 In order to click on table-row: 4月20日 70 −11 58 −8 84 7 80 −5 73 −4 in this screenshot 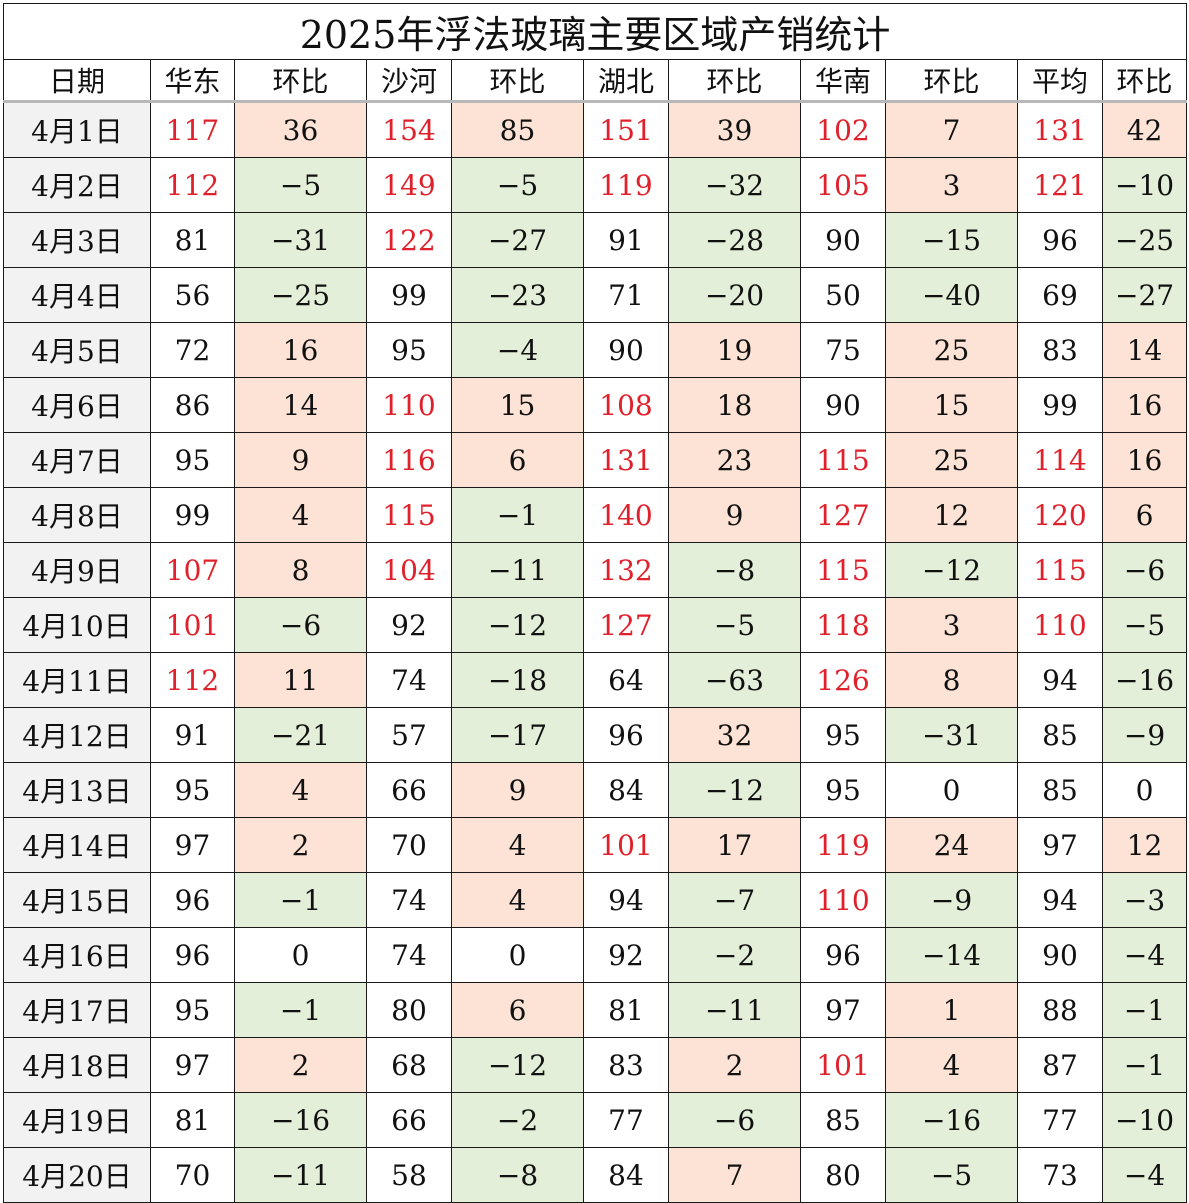, I will do `click(595, 1175)`.